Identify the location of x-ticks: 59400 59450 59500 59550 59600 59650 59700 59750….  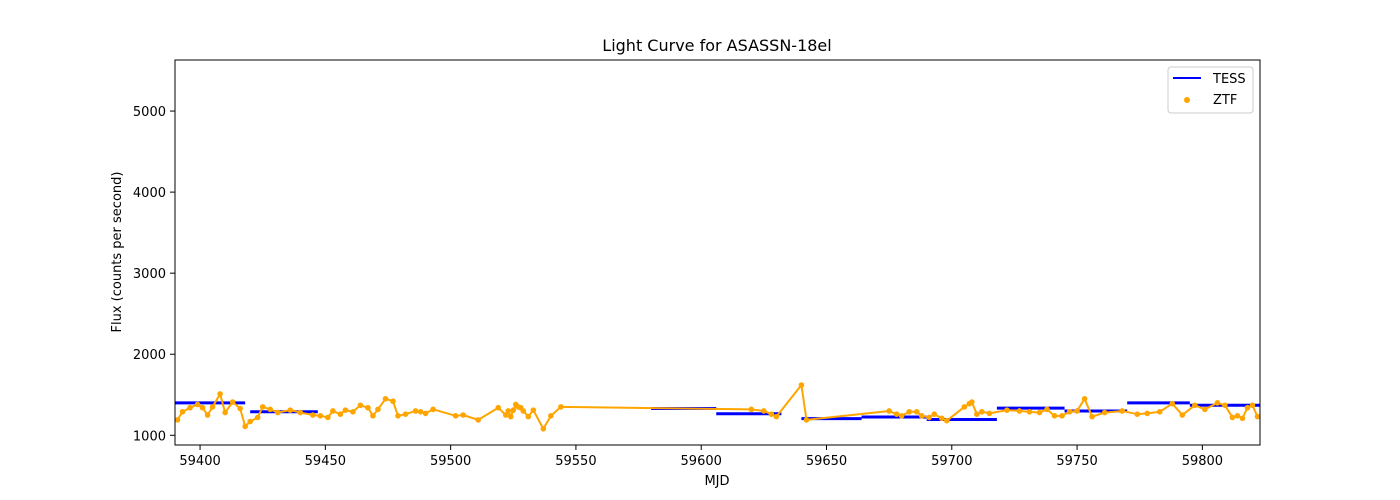
(701, 457).